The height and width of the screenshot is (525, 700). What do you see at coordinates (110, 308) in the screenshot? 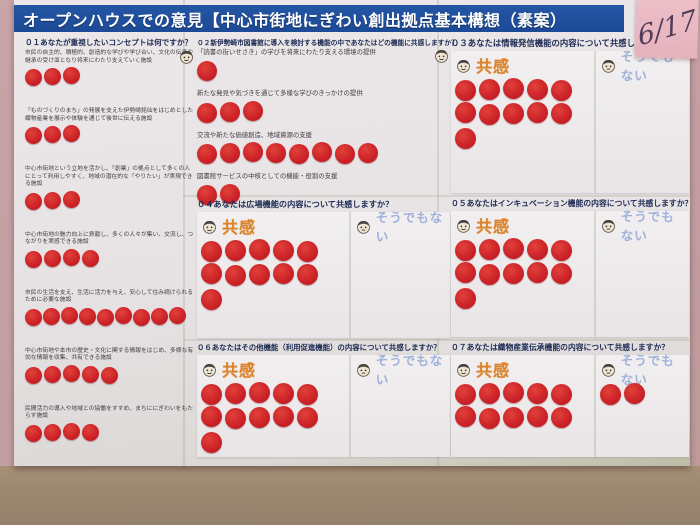
I see `concept-item: 市民の生活を支え、生活に活力を与え、安心して住み続けられるために必要な施設` at bounding box center [110, 308].